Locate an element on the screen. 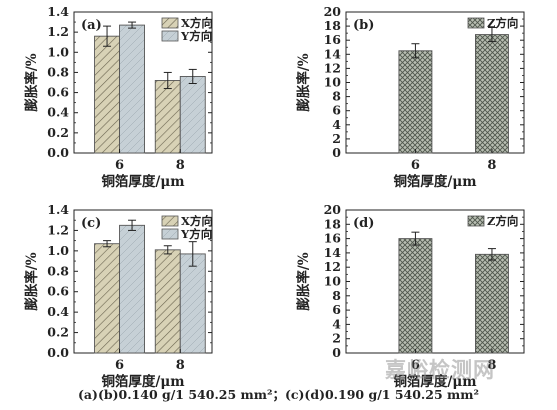 The image size is (557, 410). panel-label: (c) is located at coordinates (91, 223).